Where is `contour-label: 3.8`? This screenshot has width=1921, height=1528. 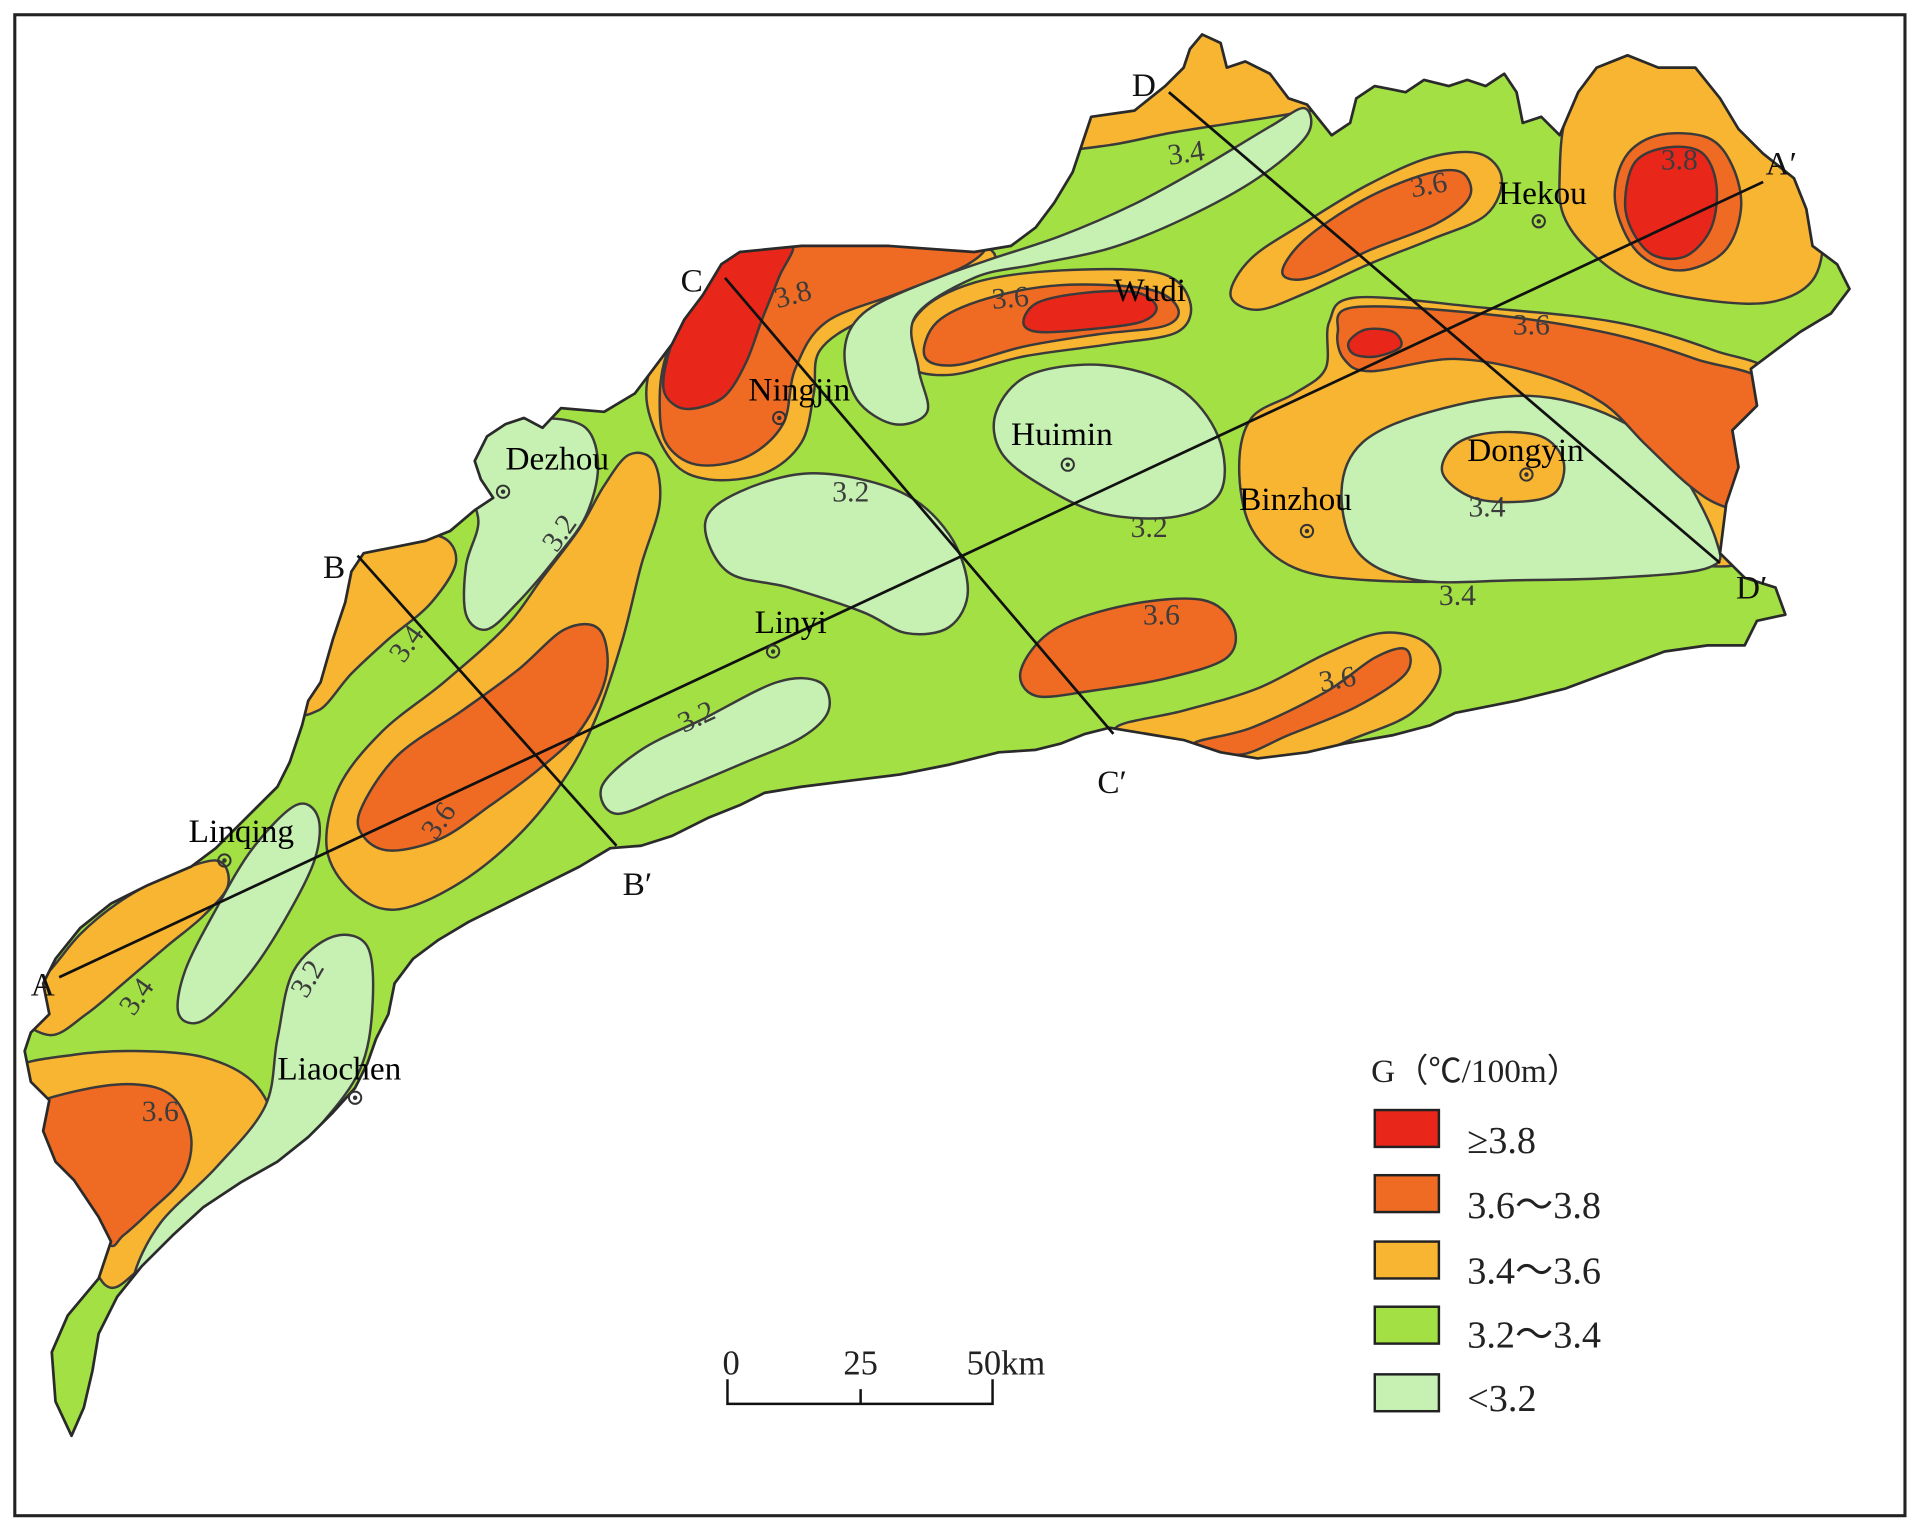
contour-label: 3.8 is located at coordinates (1679, 161).